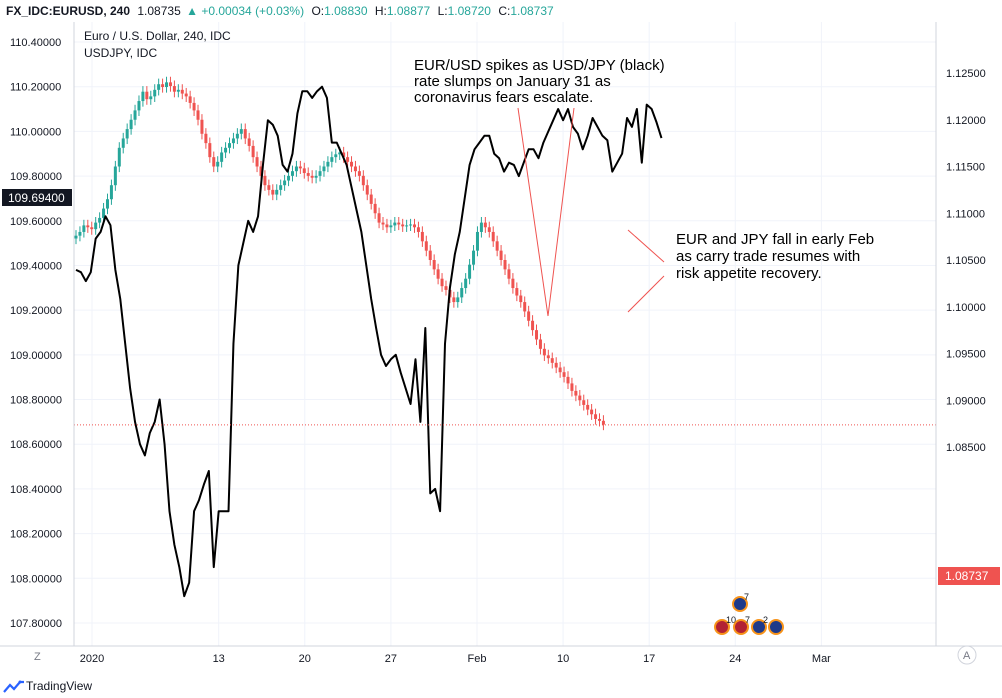  What do you see at coordinates (37, 657) in the screenshot?
I see `zoom-button: Z` at bounding box center [37, 657].